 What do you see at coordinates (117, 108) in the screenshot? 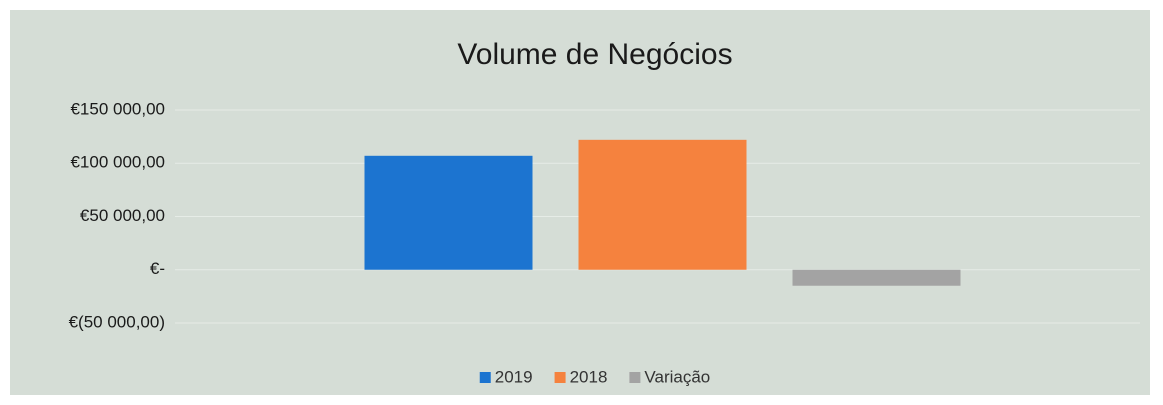
I see `y-tick-label: €150 000,00` at bounding box center [117, 108].